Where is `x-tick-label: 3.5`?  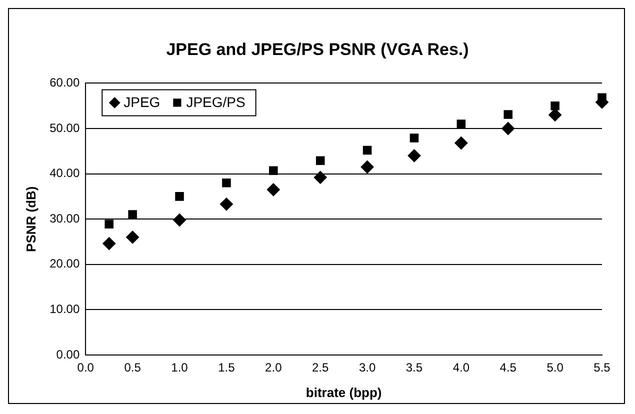 x-tick-label: 3.5 is located at coordinates (414, 367).